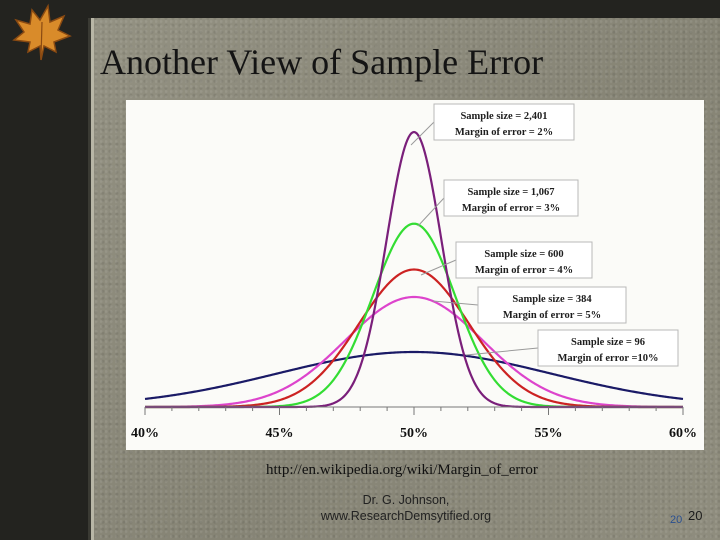 Image resolution: width=720 pixels, height=540 pixels. I want to click on x-tick-label: 45%, so click(280, 433).